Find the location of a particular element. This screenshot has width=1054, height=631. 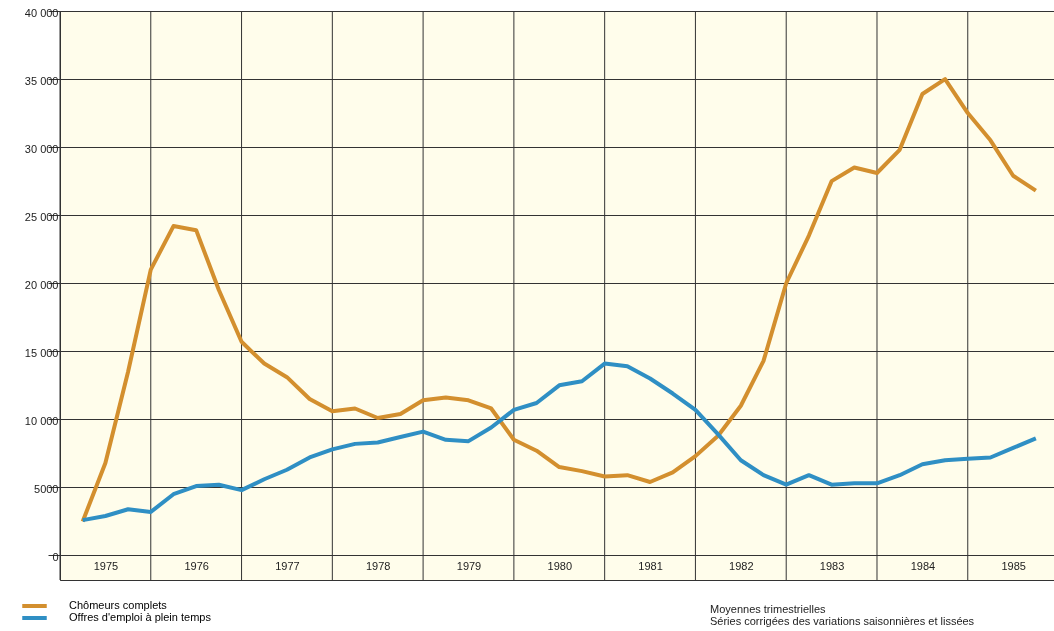

y-tick-label: 40 000 is located at coordinates (41, 12).